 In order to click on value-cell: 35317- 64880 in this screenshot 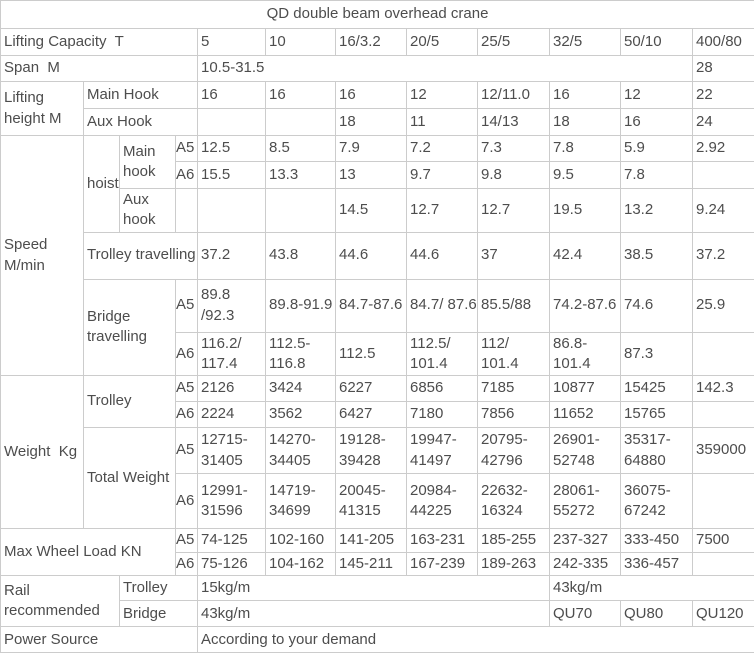, I will do `click(657, 451)`.